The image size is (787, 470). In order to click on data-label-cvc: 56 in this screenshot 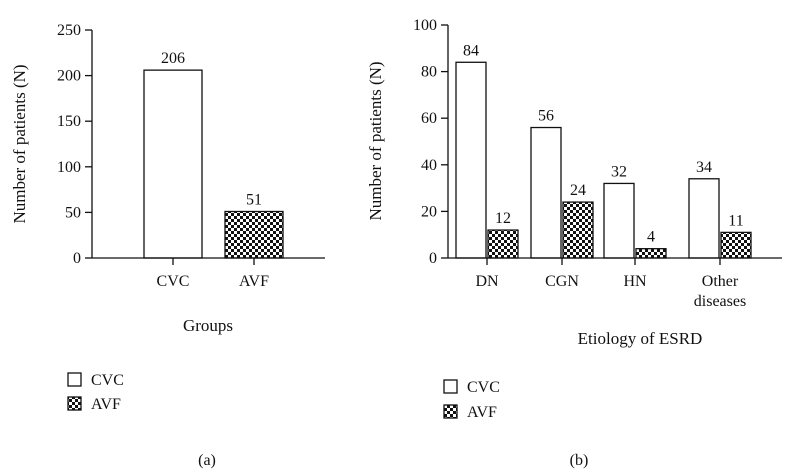, I will do `click(546, 116)`.